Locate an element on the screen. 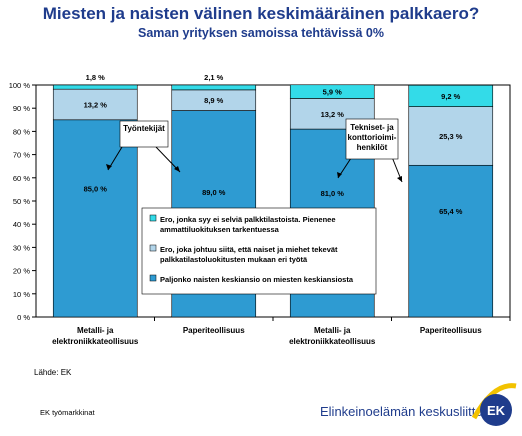 The height and width of the screenshot is (436, 522). data-label: 25,3 % is located at coordinates (451, 136).